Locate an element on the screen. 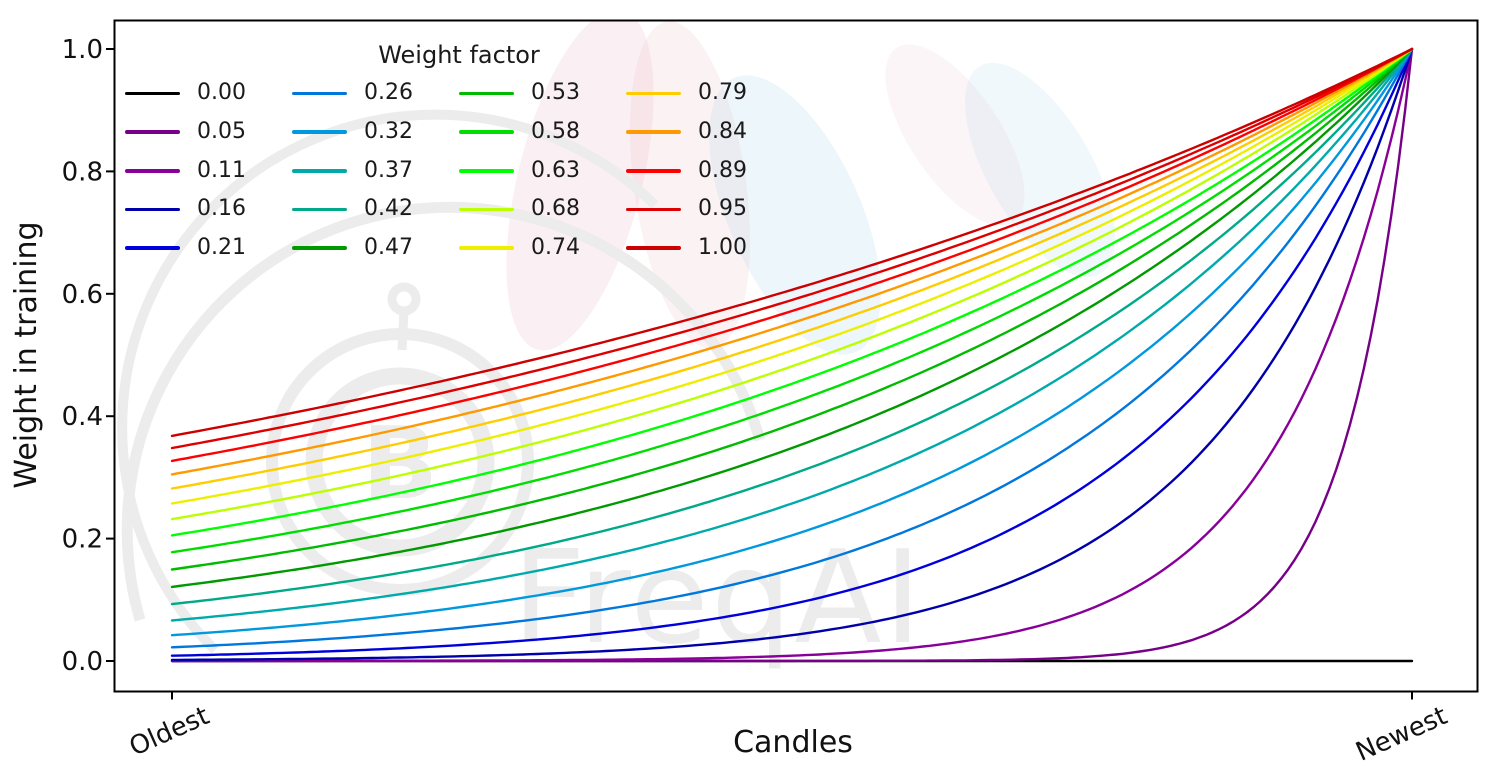  legend-item-label: 0.89 is located at coordinates (722, 170).